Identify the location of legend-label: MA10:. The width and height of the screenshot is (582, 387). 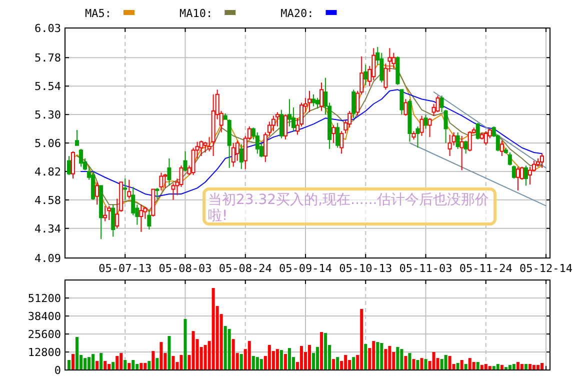
(196, 13).